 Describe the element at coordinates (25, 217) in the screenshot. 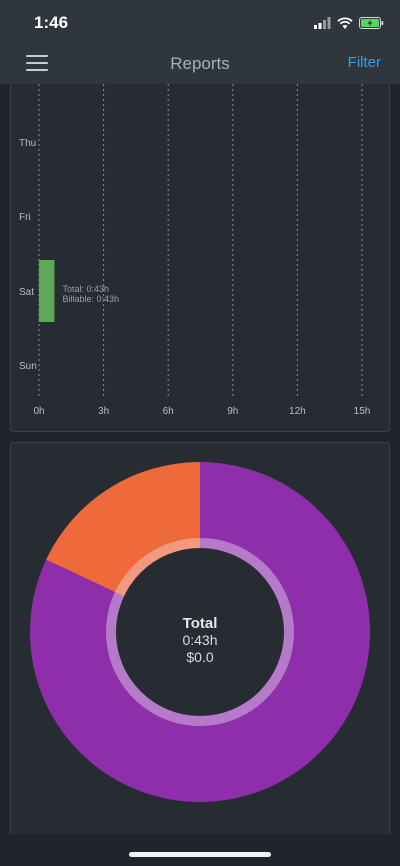

I see `category-label: Fri` at that location.